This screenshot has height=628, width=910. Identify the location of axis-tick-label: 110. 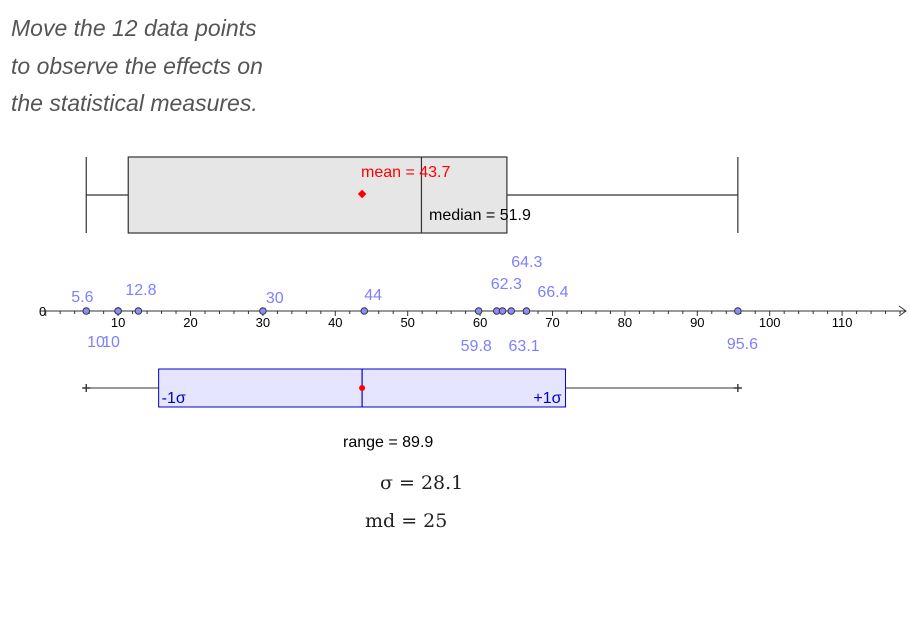
(842, 322).